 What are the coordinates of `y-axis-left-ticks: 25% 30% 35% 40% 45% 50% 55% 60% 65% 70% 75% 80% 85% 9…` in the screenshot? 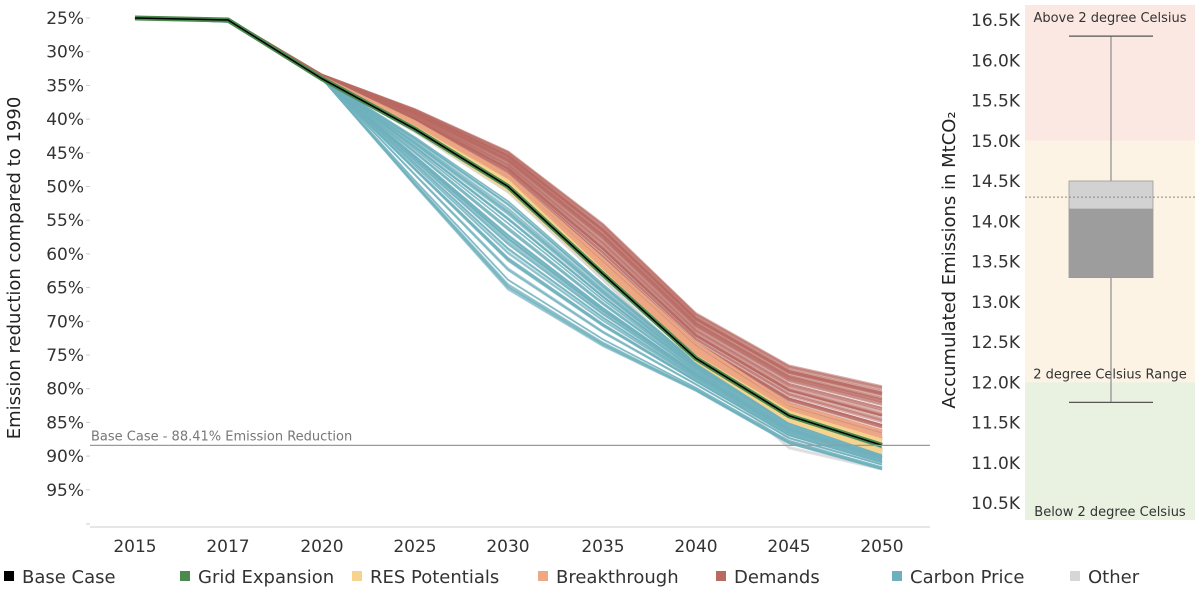 It's located at (68, 267).